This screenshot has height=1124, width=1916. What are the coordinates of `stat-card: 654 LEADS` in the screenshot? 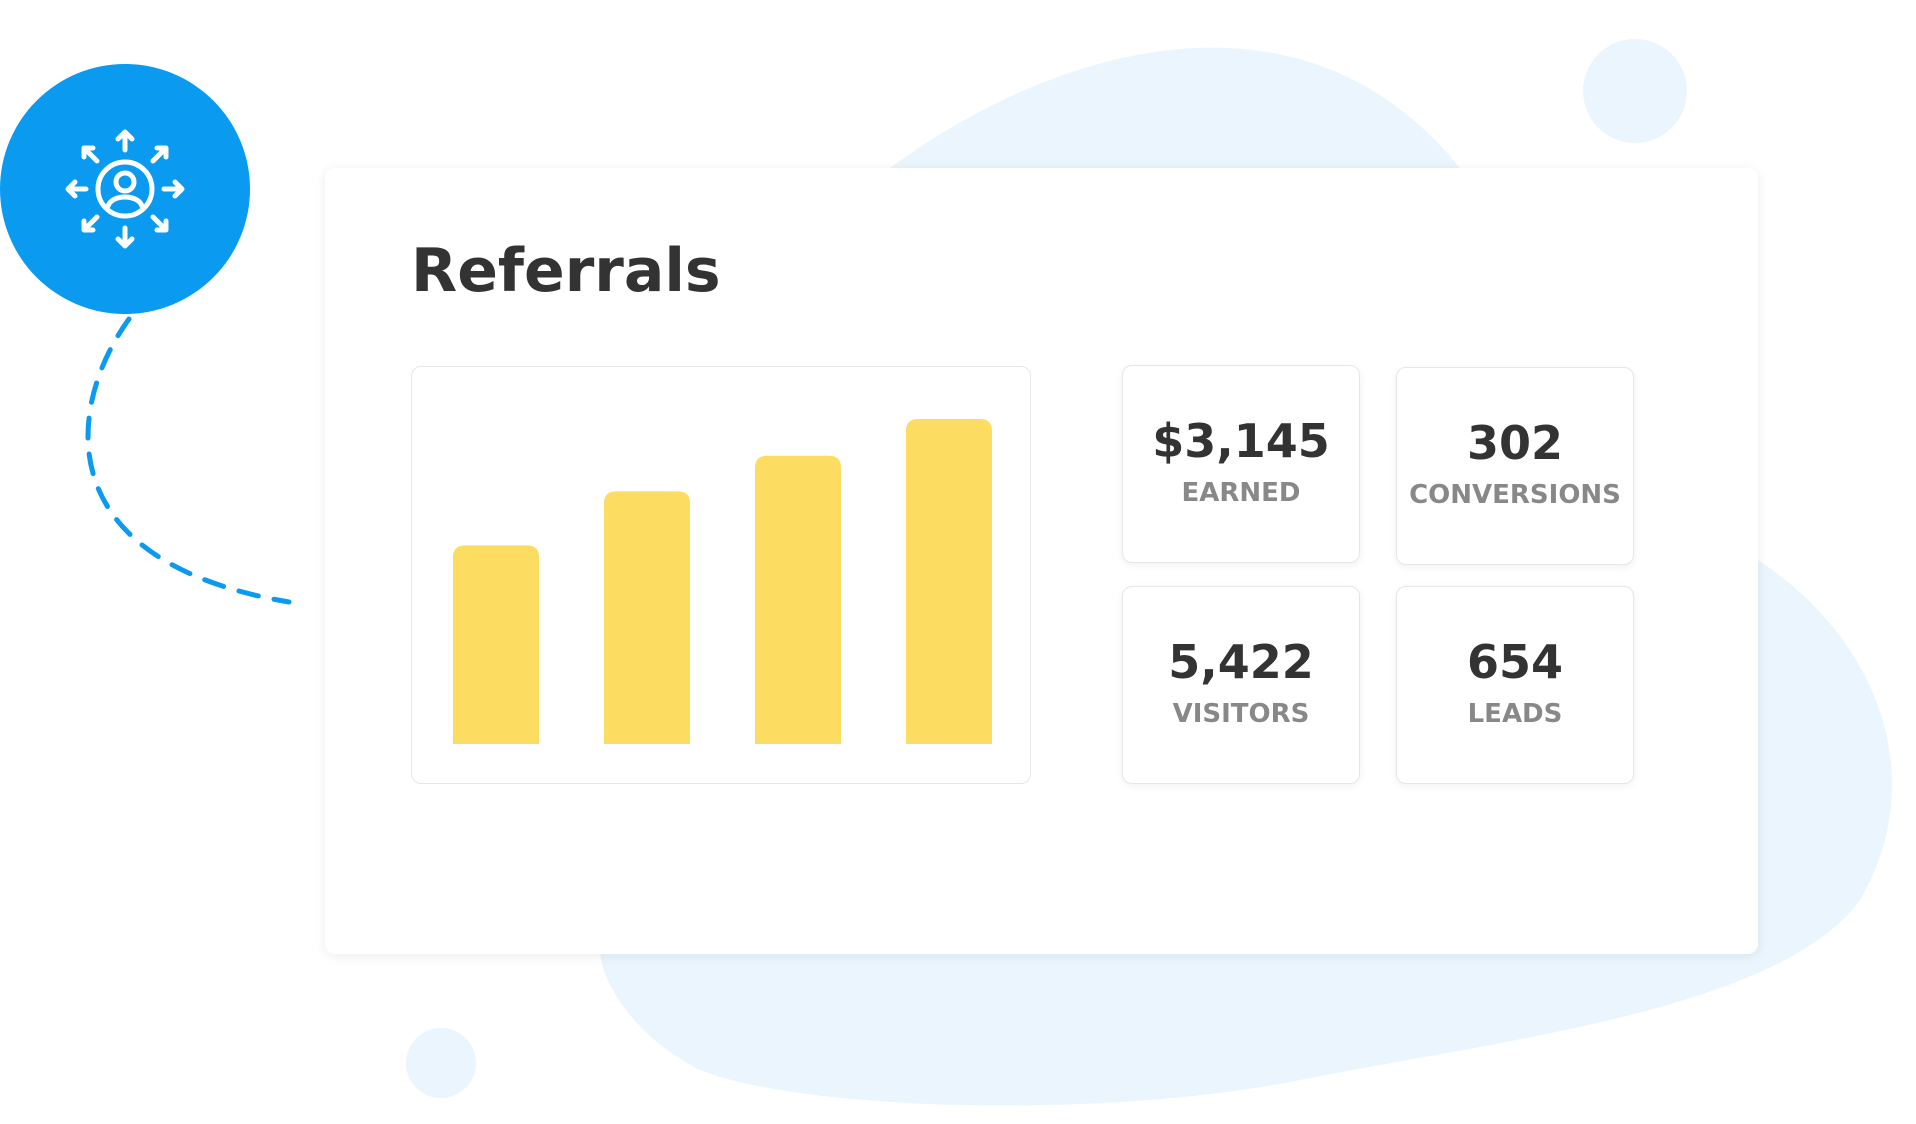 It's located at (1515, 685).